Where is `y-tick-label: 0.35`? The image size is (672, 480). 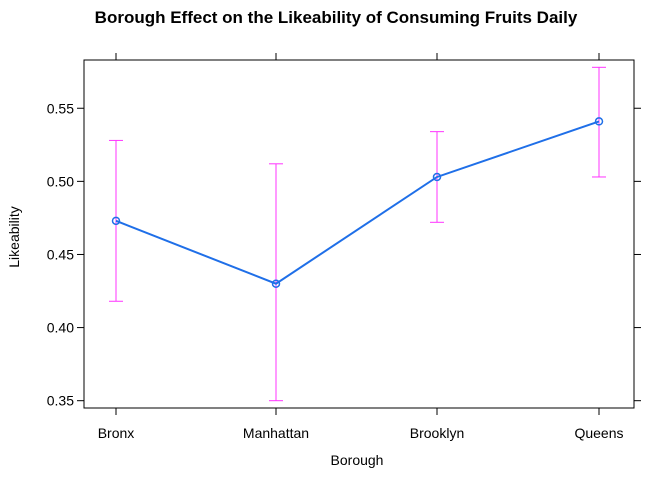 y-tick-label: 0.35 is located at coordinates (60, 401).